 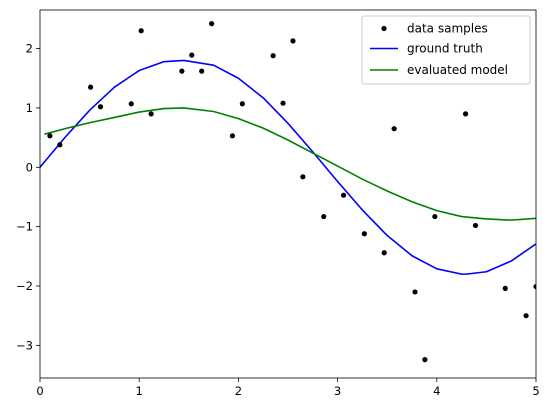 I want to click on legend-label-data-samples: data samples, so click(x=447, y=29).